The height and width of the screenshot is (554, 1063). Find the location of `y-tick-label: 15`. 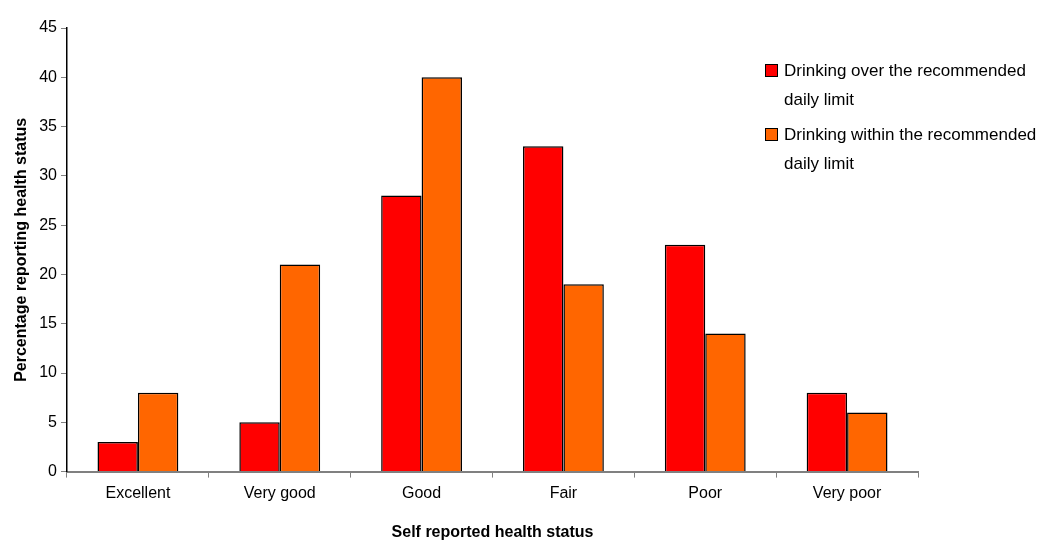

y-tick-label: 15 is located at coordinates (48, 323).